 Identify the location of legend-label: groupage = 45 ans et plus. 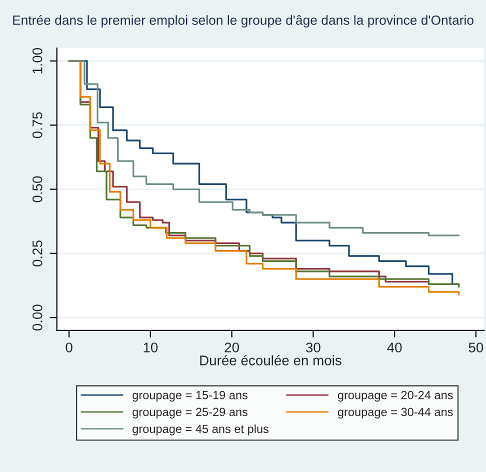
(200, 430).